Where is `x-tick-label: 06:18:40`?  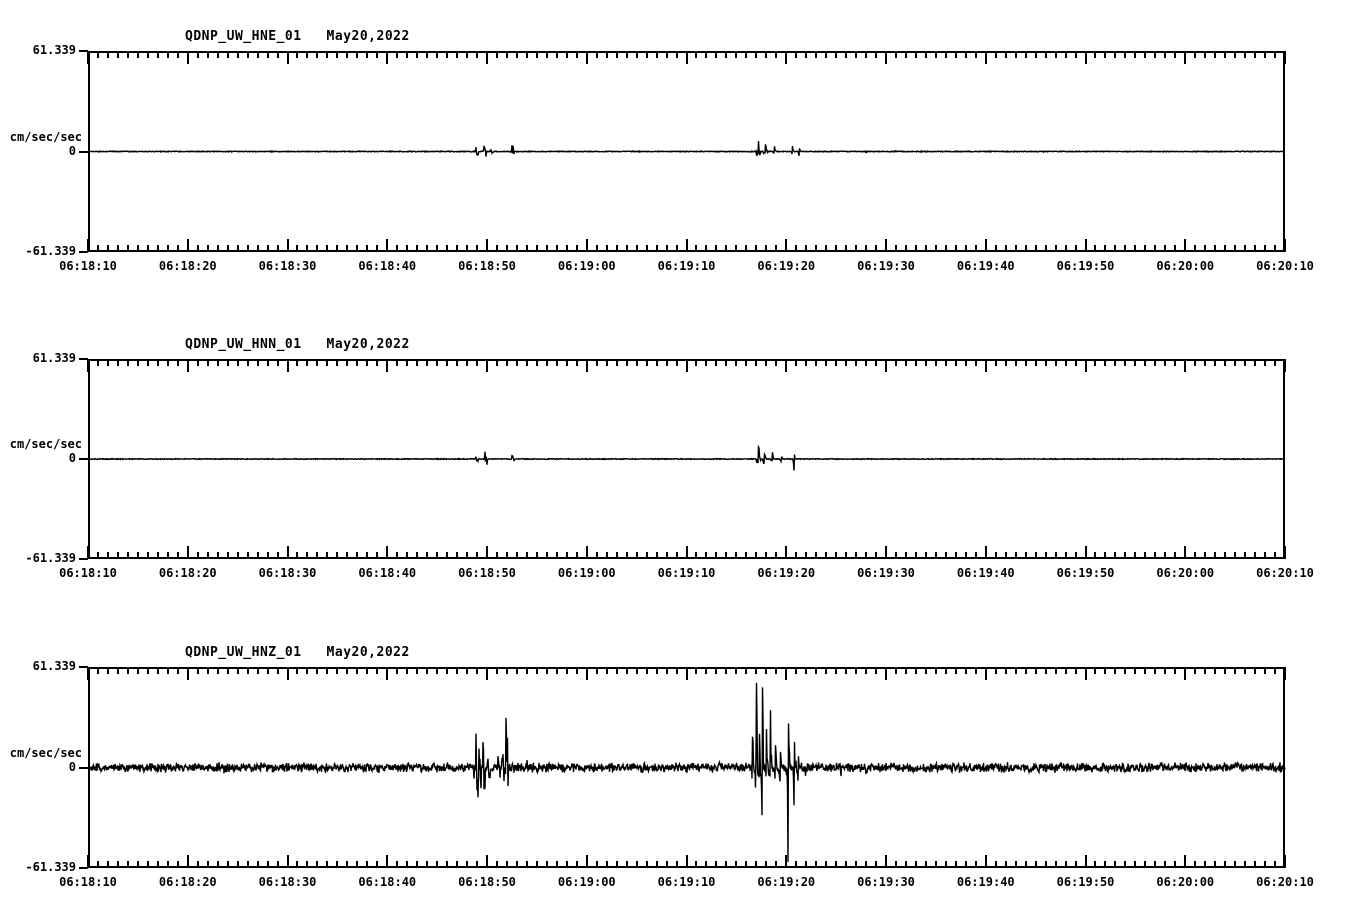 x-tick-label: 06:18:40 is located at coordinates (387, 266).